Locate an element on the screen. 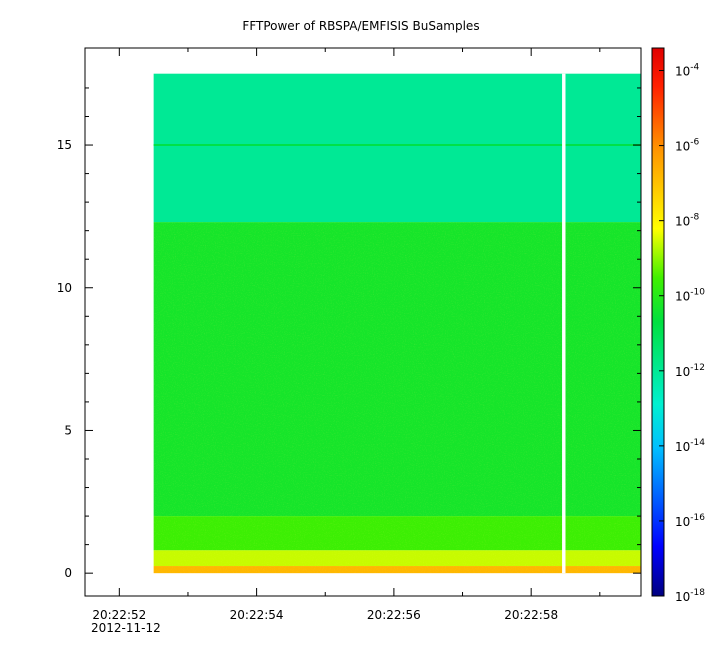 This screenshot has width=724, height=656. x-tick-label: 20:22:58 is located at coordinates (531, 615).